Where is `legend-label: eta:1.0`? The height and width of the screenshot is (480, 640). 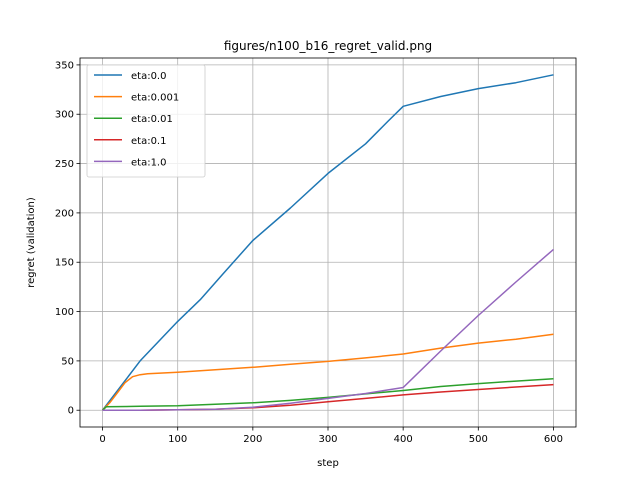 legend-label: eta:1.0 is located at coordinates (148, 162).